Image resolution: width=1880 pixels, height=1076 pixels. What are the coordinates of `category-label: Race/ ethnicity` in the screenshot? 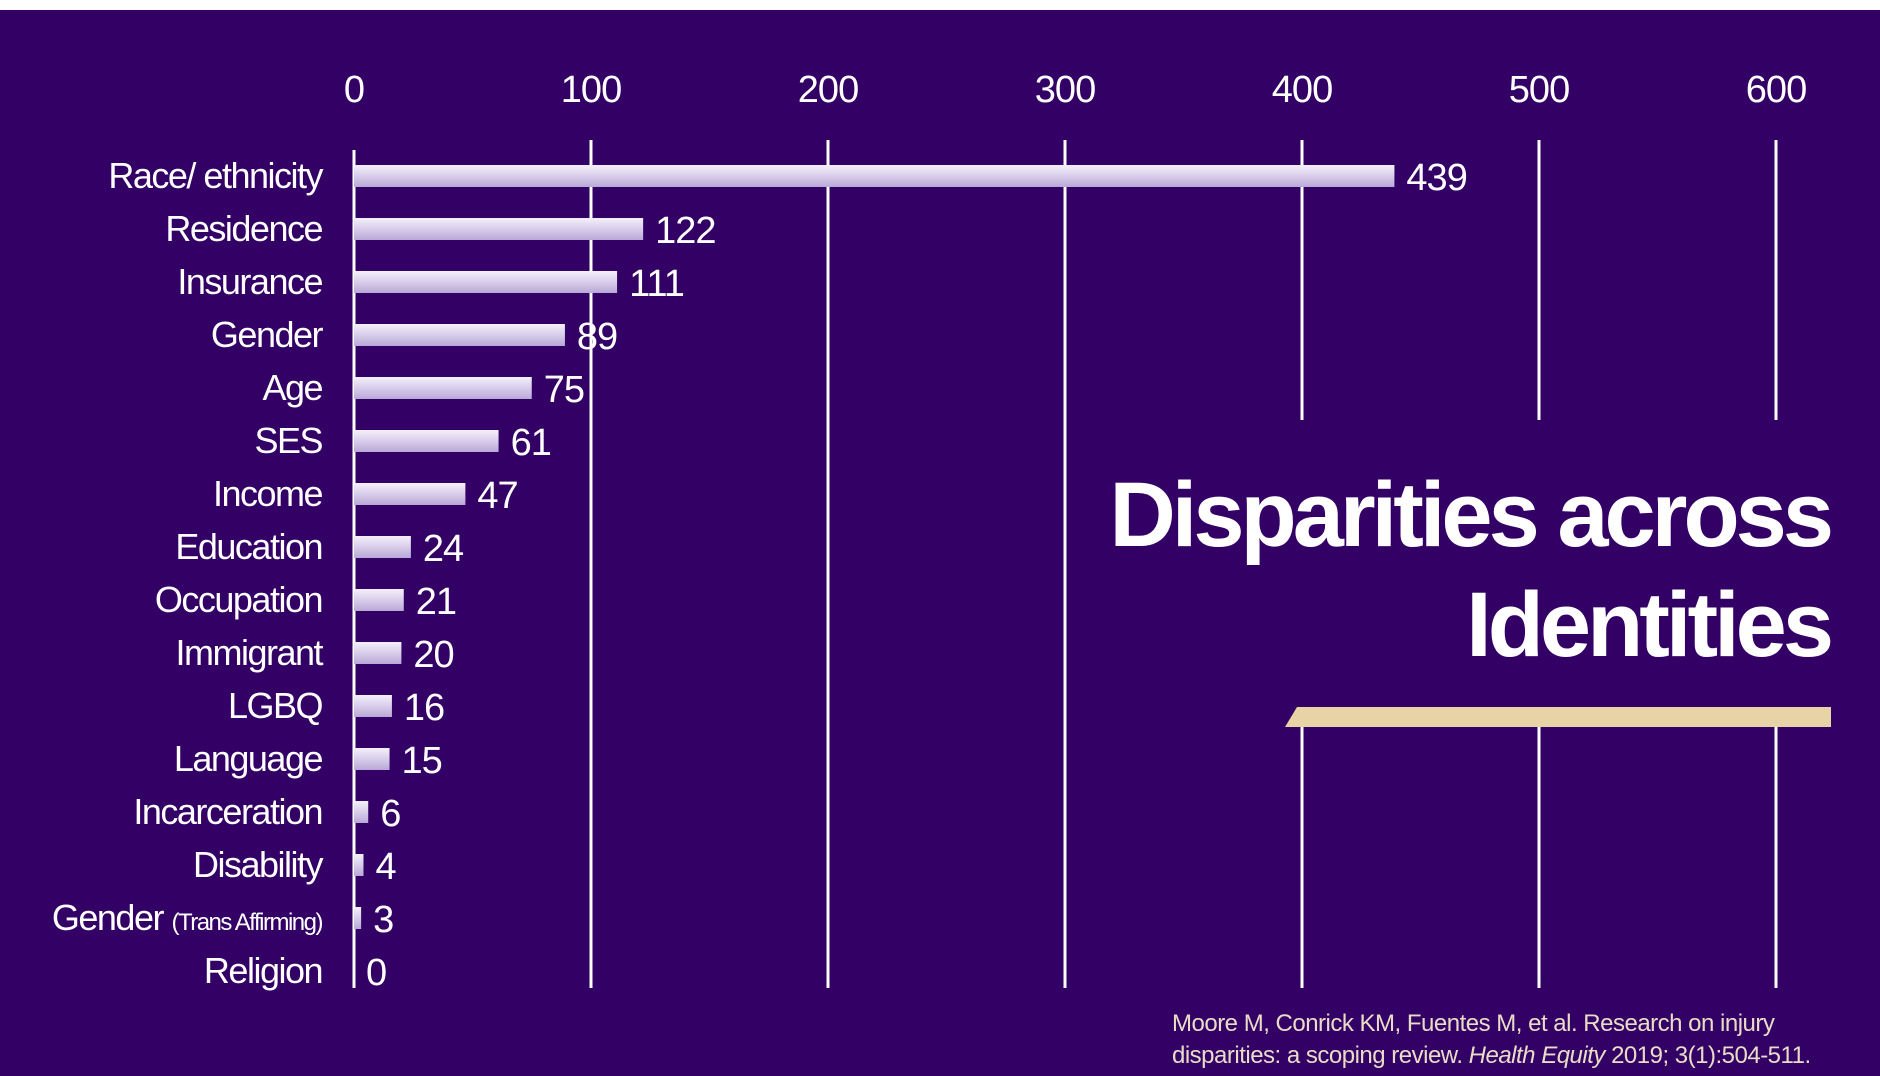 It's located at (215, 175).